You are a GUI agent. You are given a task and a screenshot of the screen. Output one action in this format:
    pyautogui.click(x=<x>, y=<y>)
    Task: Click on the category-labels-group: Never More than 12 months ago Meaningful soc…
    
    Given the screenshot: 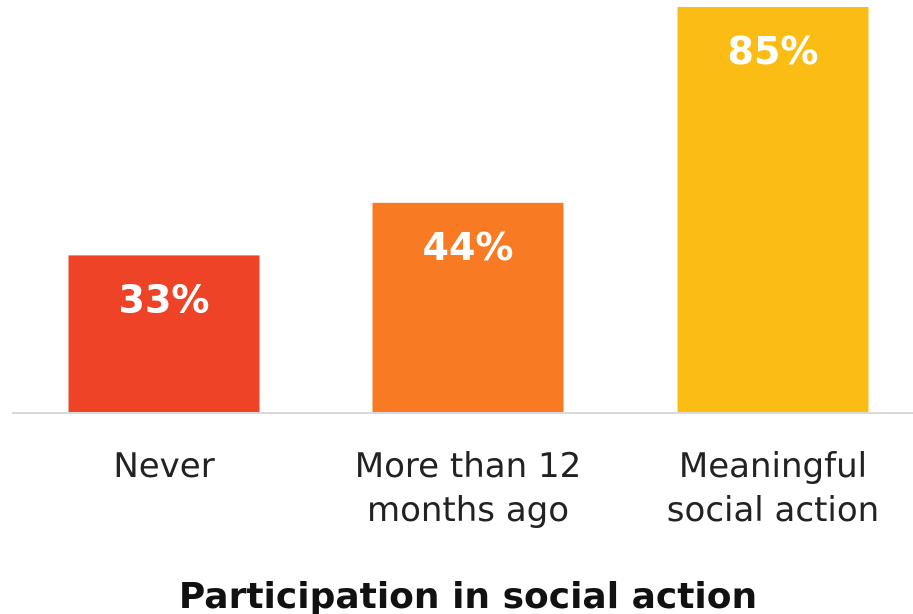 What is the action you would take?
    pyautogui.click(x=496, y=488)
    